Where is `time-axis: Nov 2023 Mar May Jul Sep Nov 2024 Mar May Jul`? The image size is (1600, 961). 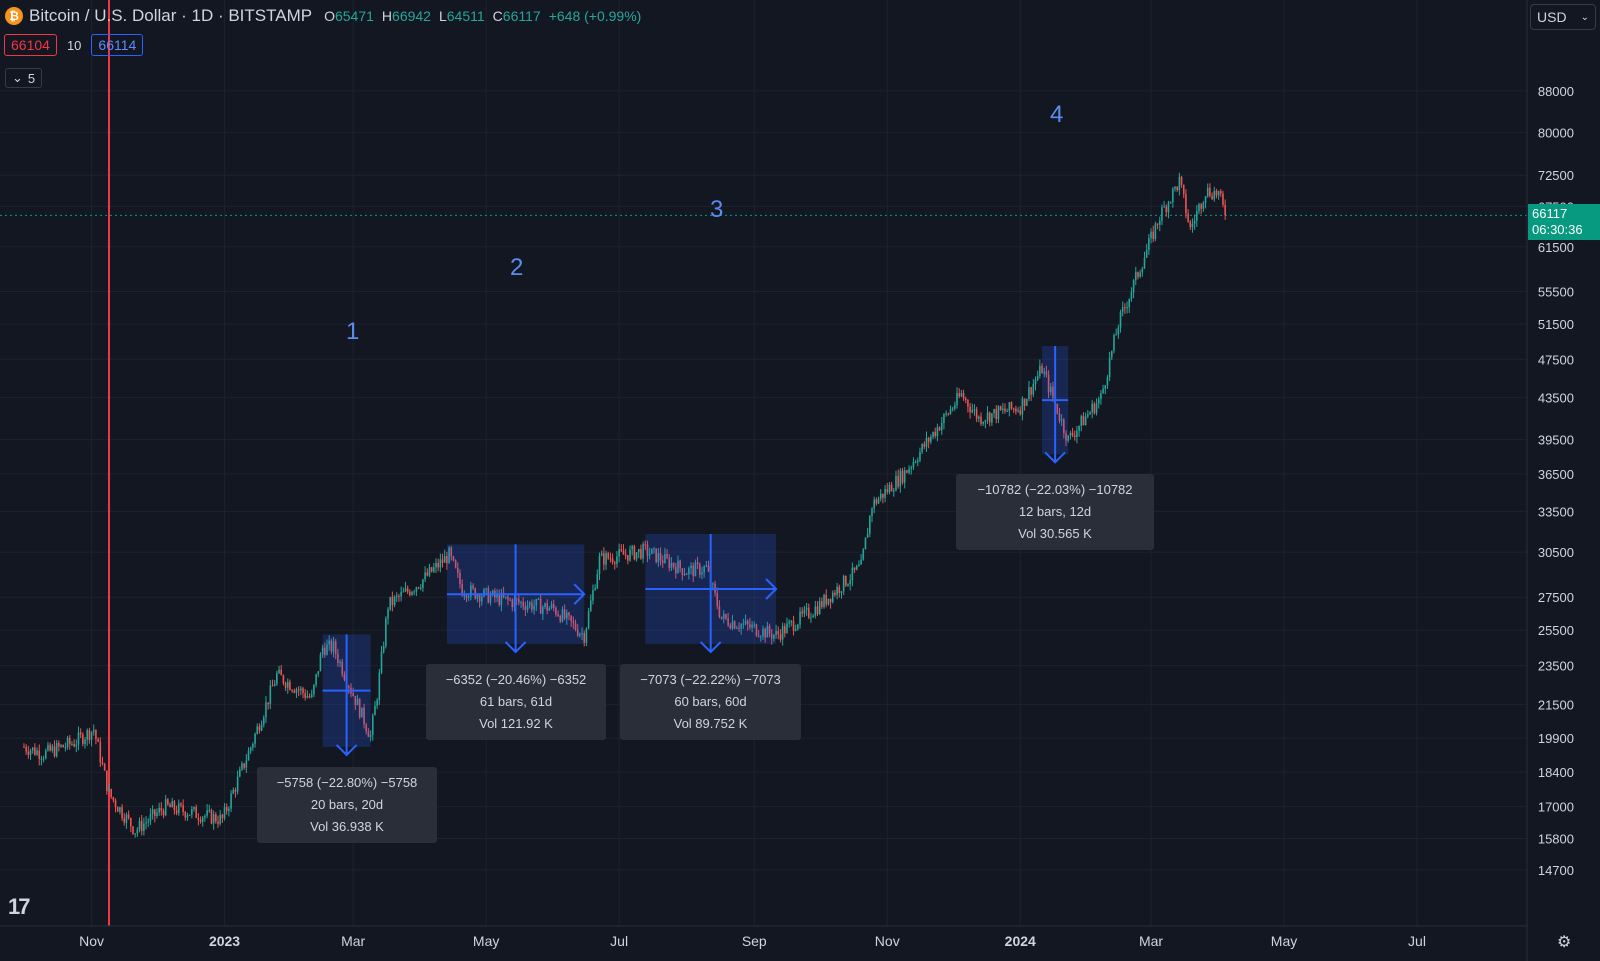 time-axis: Nov 2023 Mar May Jul Sep Nov 2024 Mar May Jul is located at coordinates (752, 941).